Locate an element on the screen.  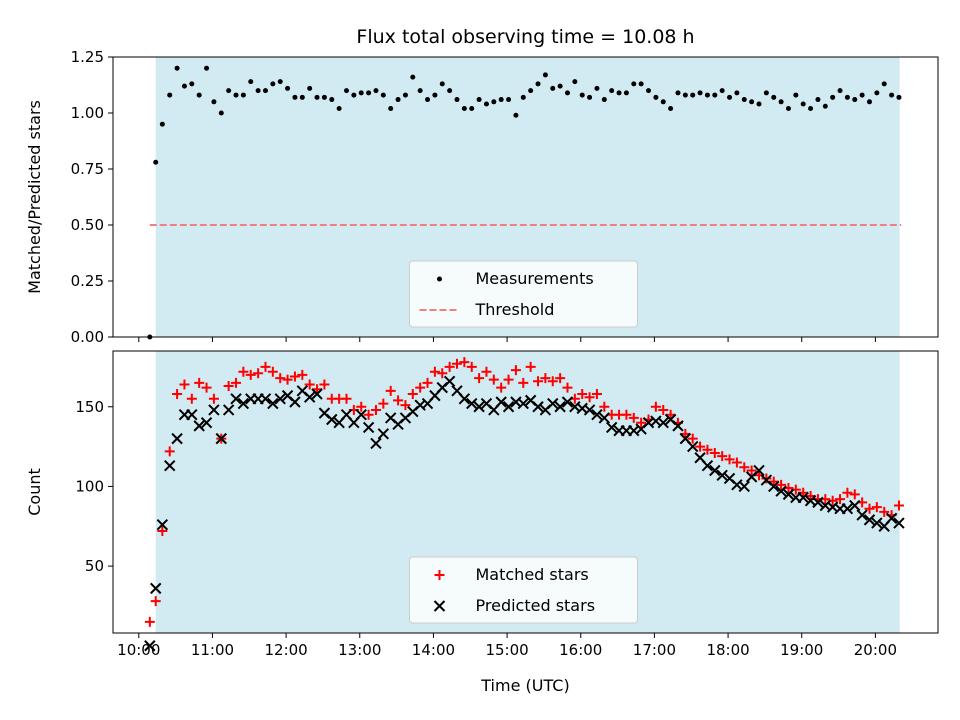
ratio-y-axis-label: Matched/Predicted stars is located at coordinates (34, 197).